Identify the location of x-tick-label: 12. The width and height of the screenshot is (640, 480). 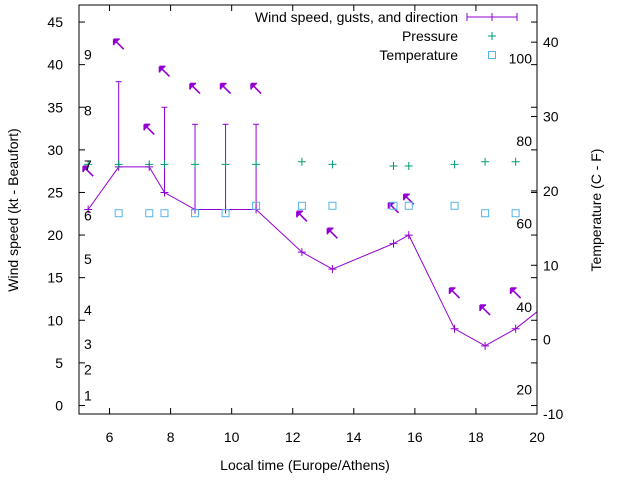
(293, 437).